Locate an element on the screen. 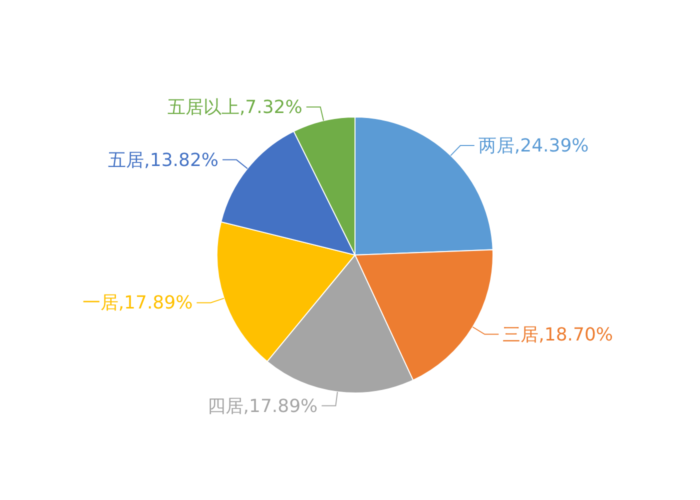 The width and height of the screenshot is (700, 500). slice-label: 两居,24.39% is located at coordinates (533, 145).